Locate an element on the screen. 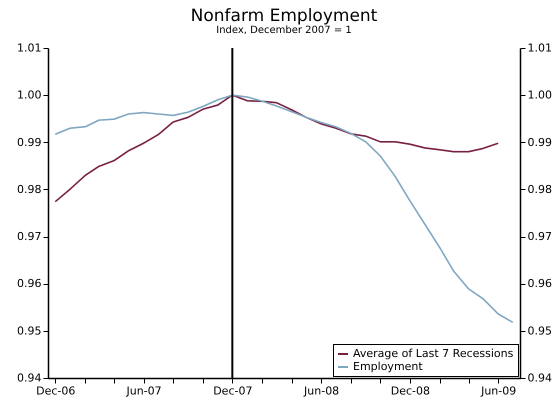 This screenshot has height=402, width=556. y-tick-label: 0.94 is located at coordinates (29, 378).